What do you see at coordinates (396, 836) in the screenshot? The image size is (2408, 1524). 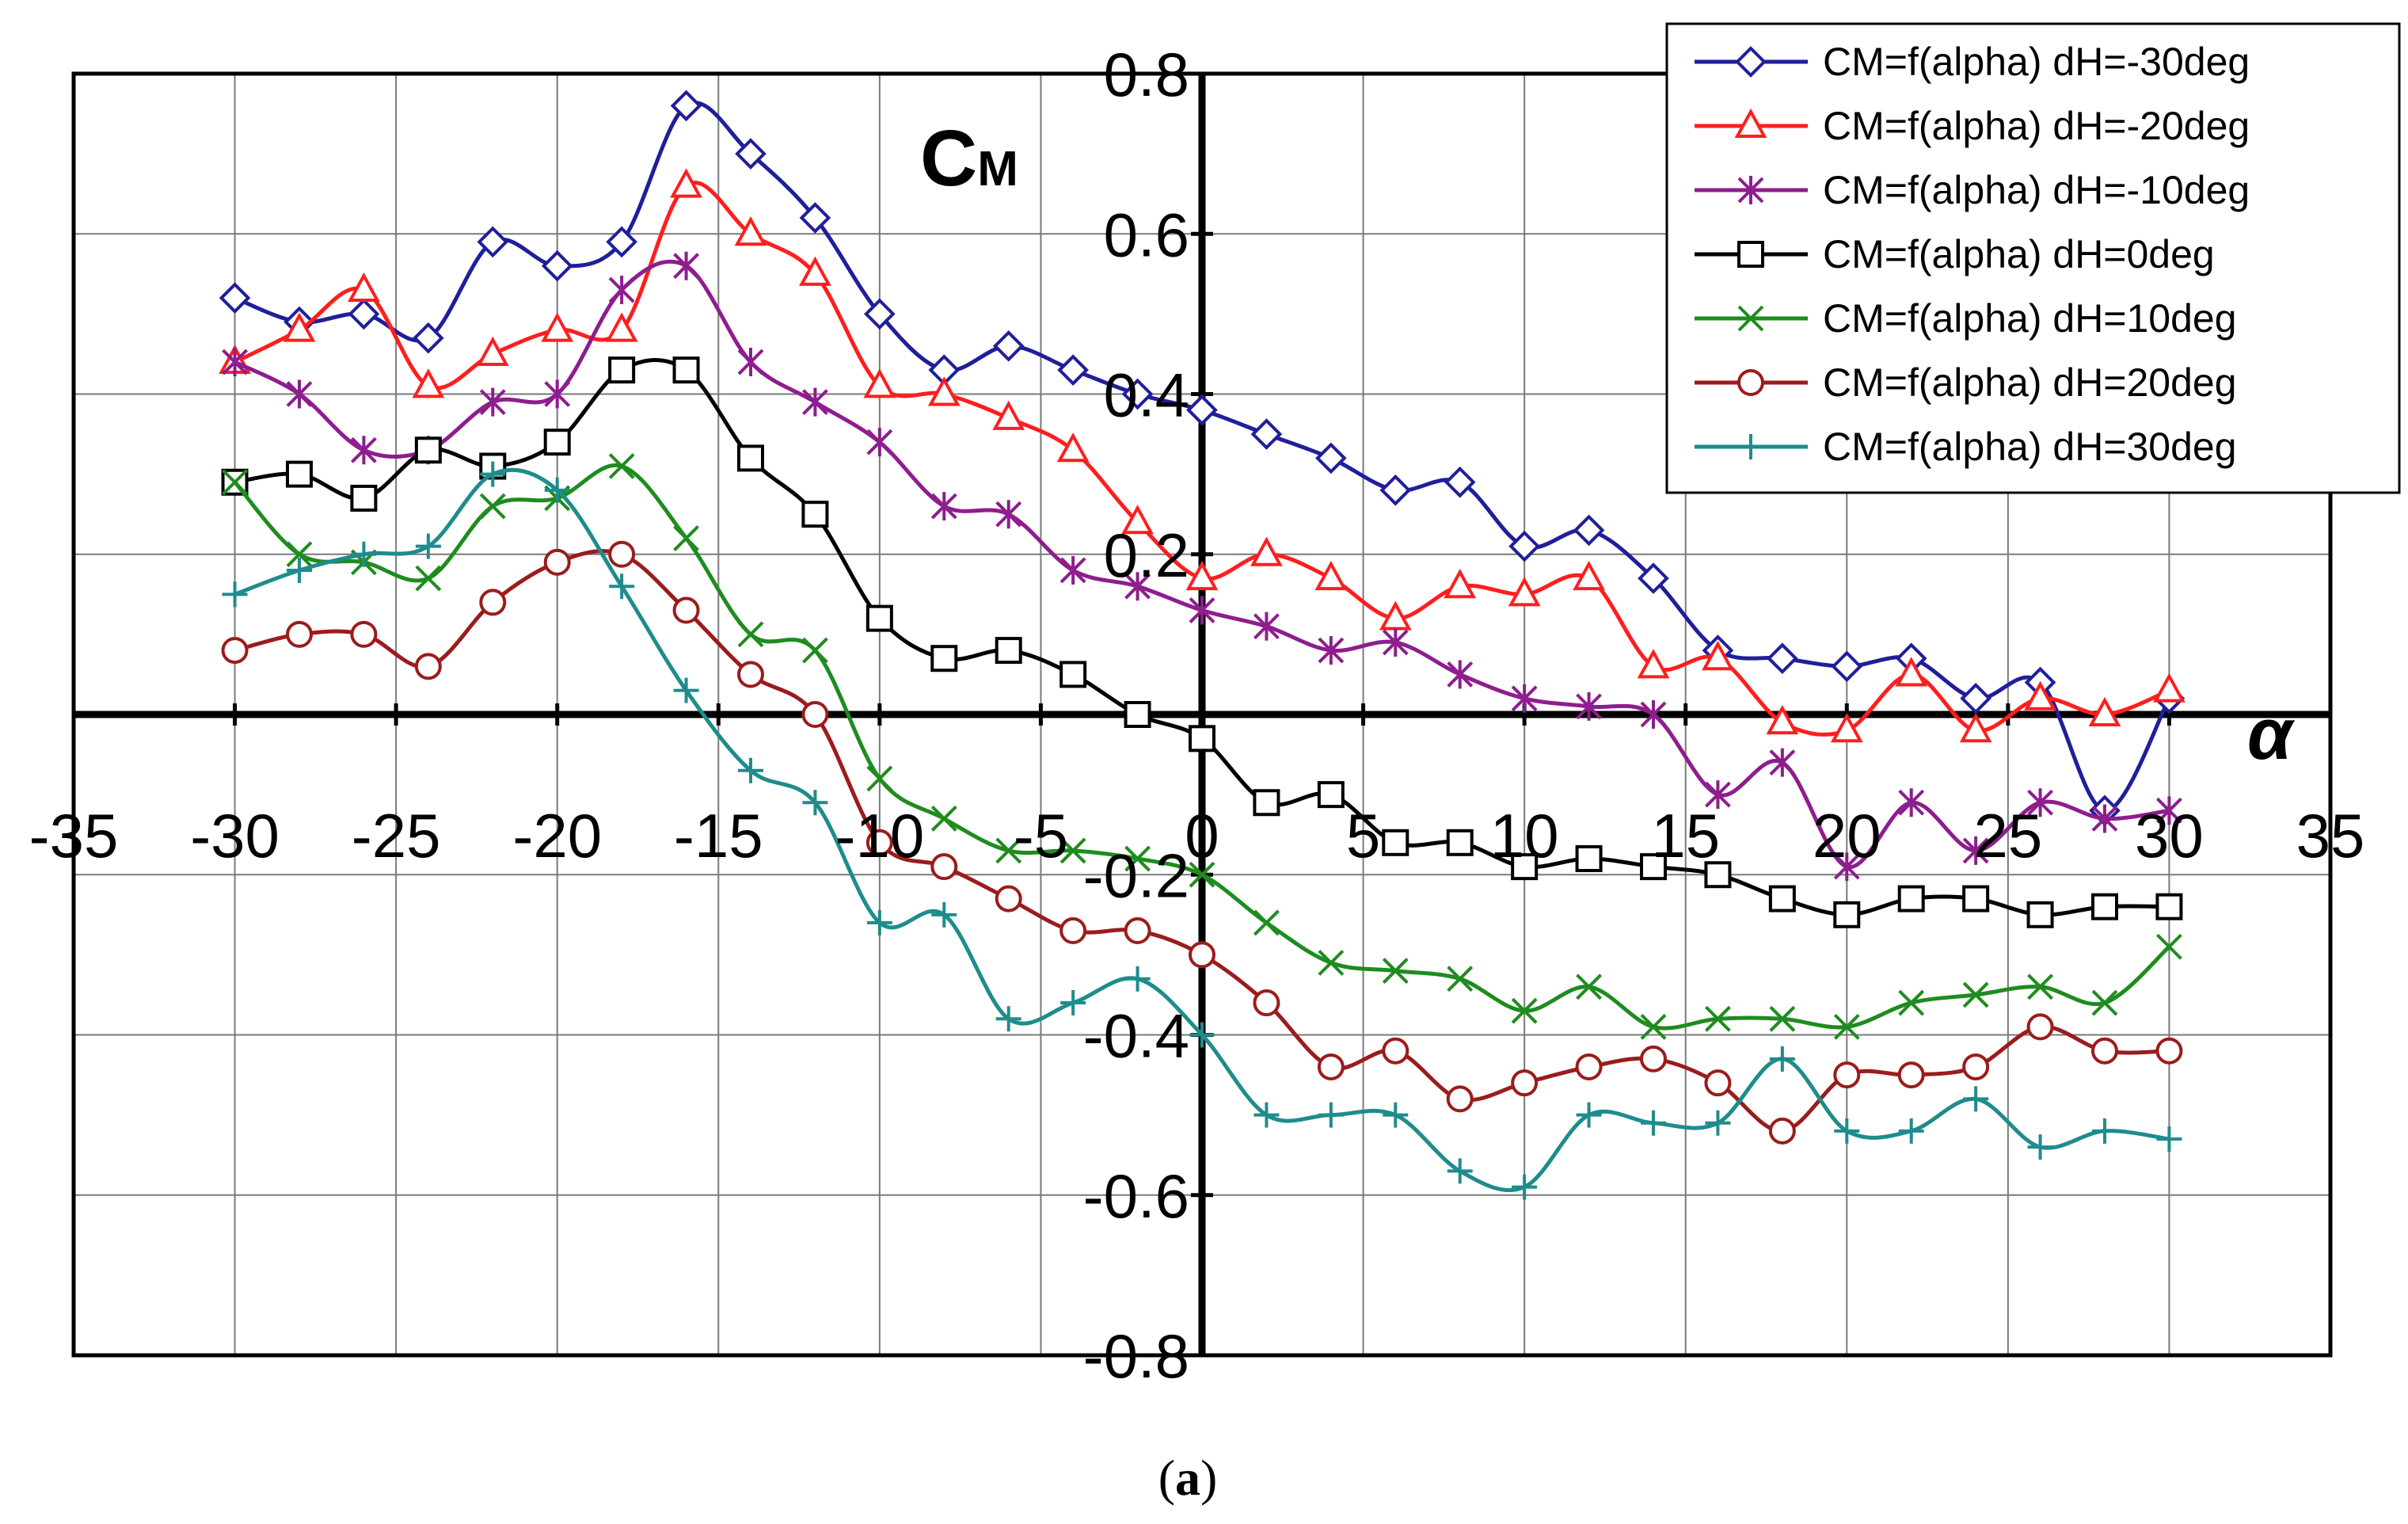 I see `x-tick-label: -25` at bounding box center [396, 836].